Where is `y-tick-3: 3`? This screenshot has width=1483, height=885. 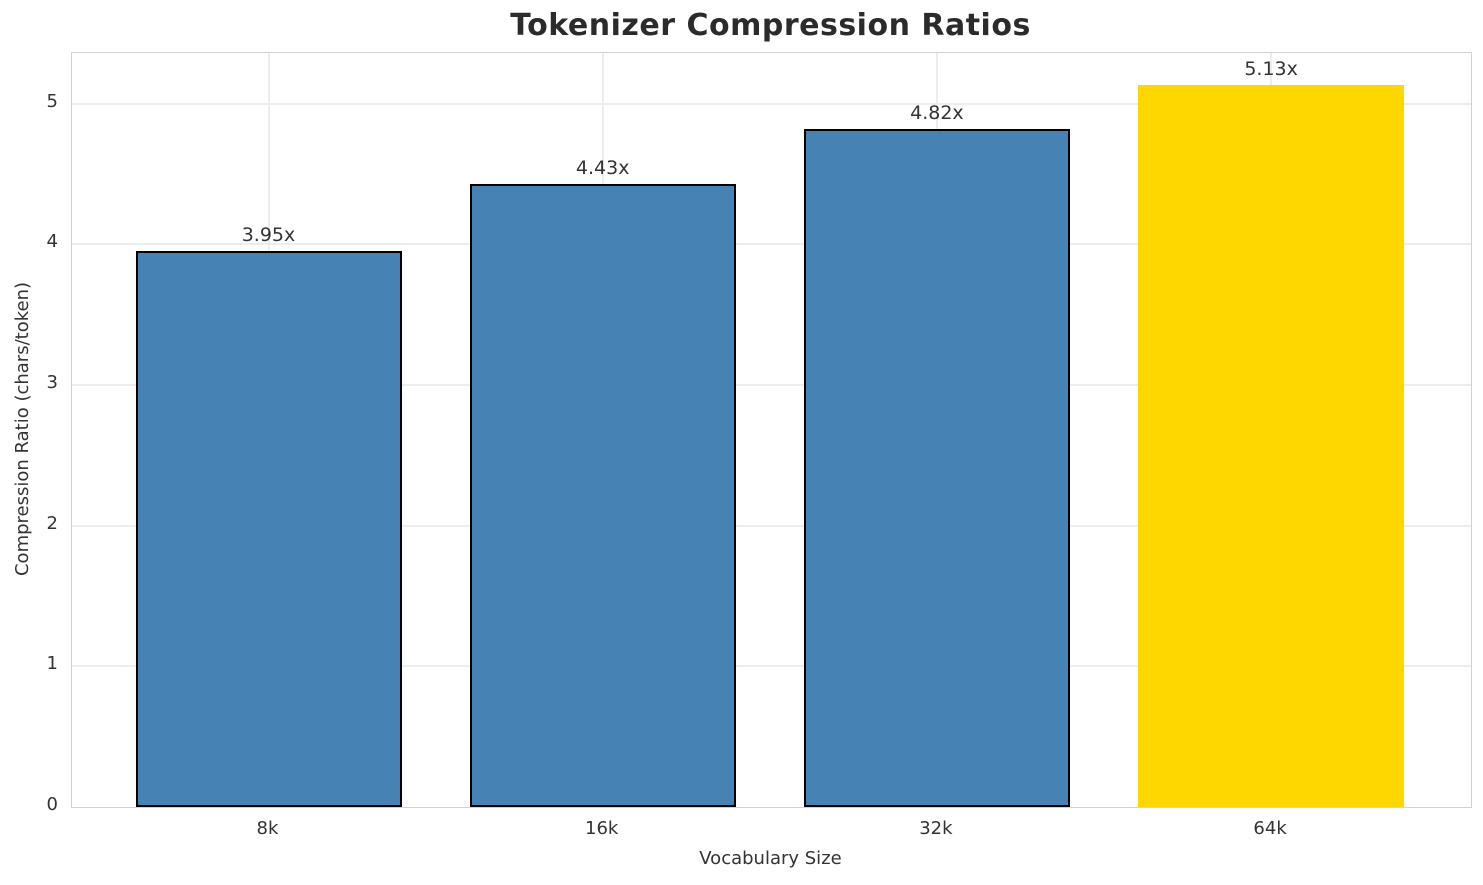 y-tick-3: 3 is located at coordinates (52, 382).